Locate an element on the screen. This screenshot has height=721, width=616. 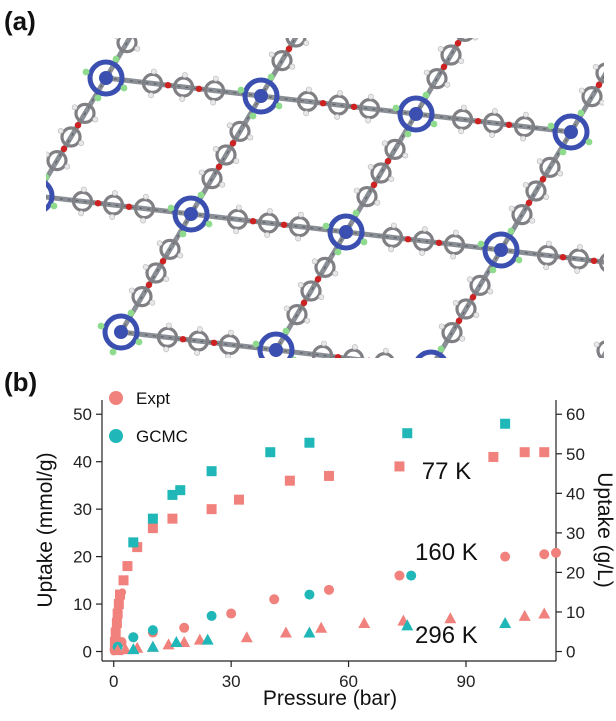
x-tick-label: 90 is located at coordinates (466, 681).